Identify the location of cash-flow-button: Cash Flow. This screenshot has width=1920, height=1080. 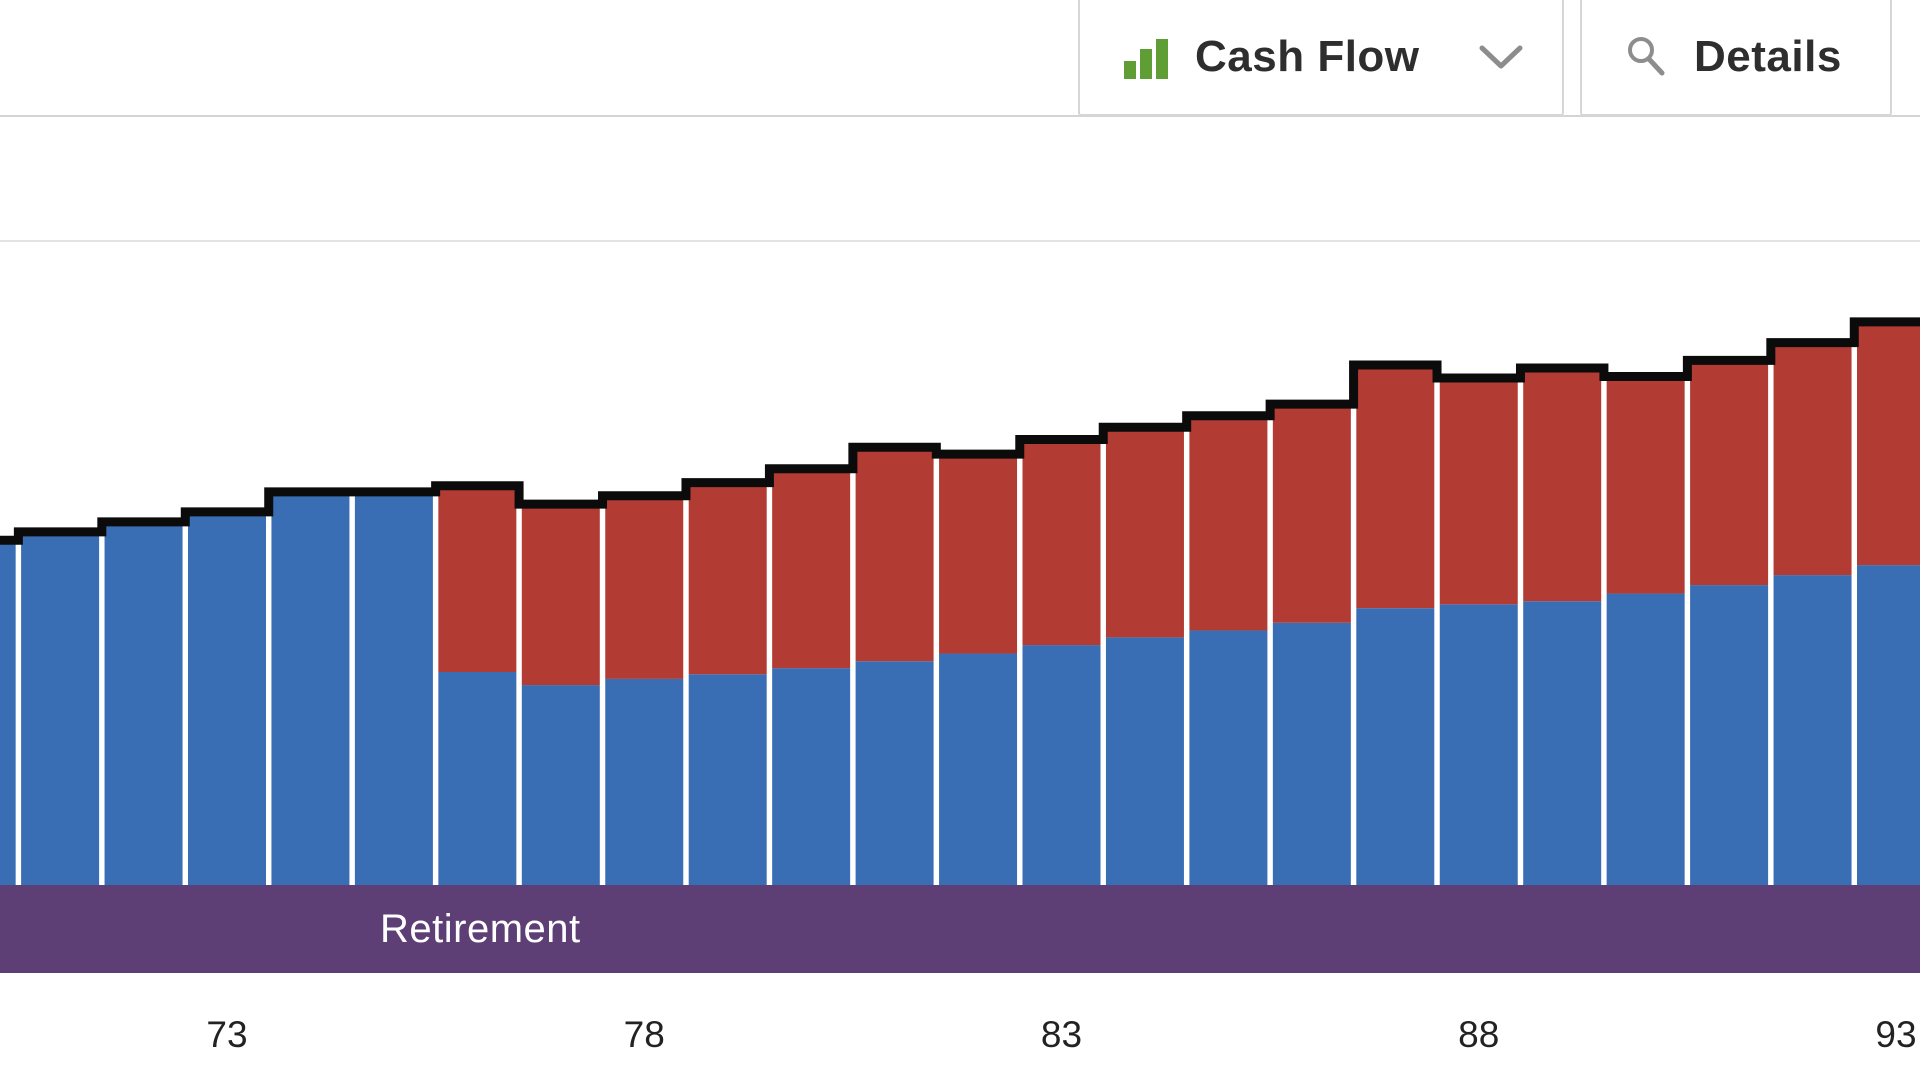
(1321, 58).